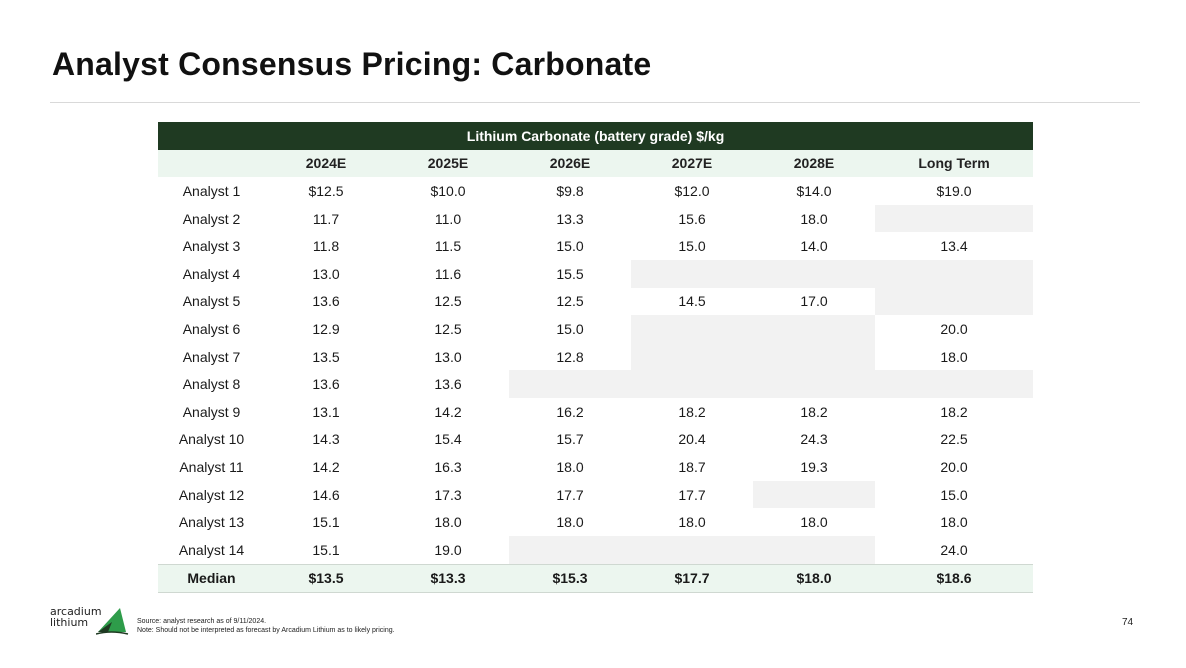  Describe the element at coordinates (814, 466) in the screenshot. I see `table-cell: 19.3` at that location.